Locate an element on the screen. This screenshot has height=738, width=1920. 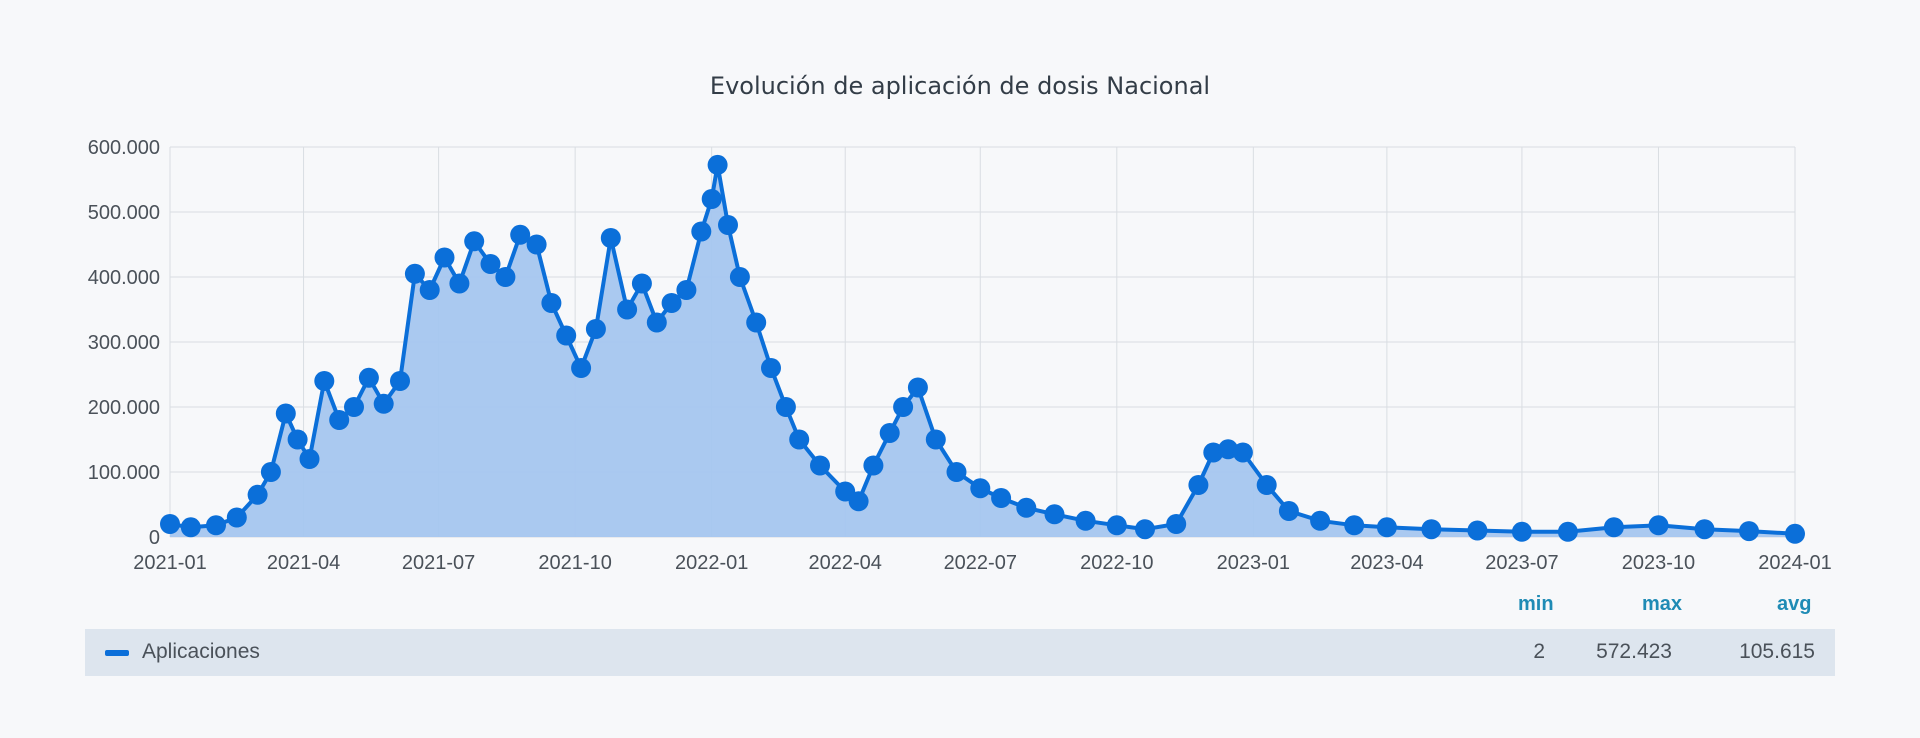
x-tick-label: 2024-01 is located at coordinates (1794, 563).